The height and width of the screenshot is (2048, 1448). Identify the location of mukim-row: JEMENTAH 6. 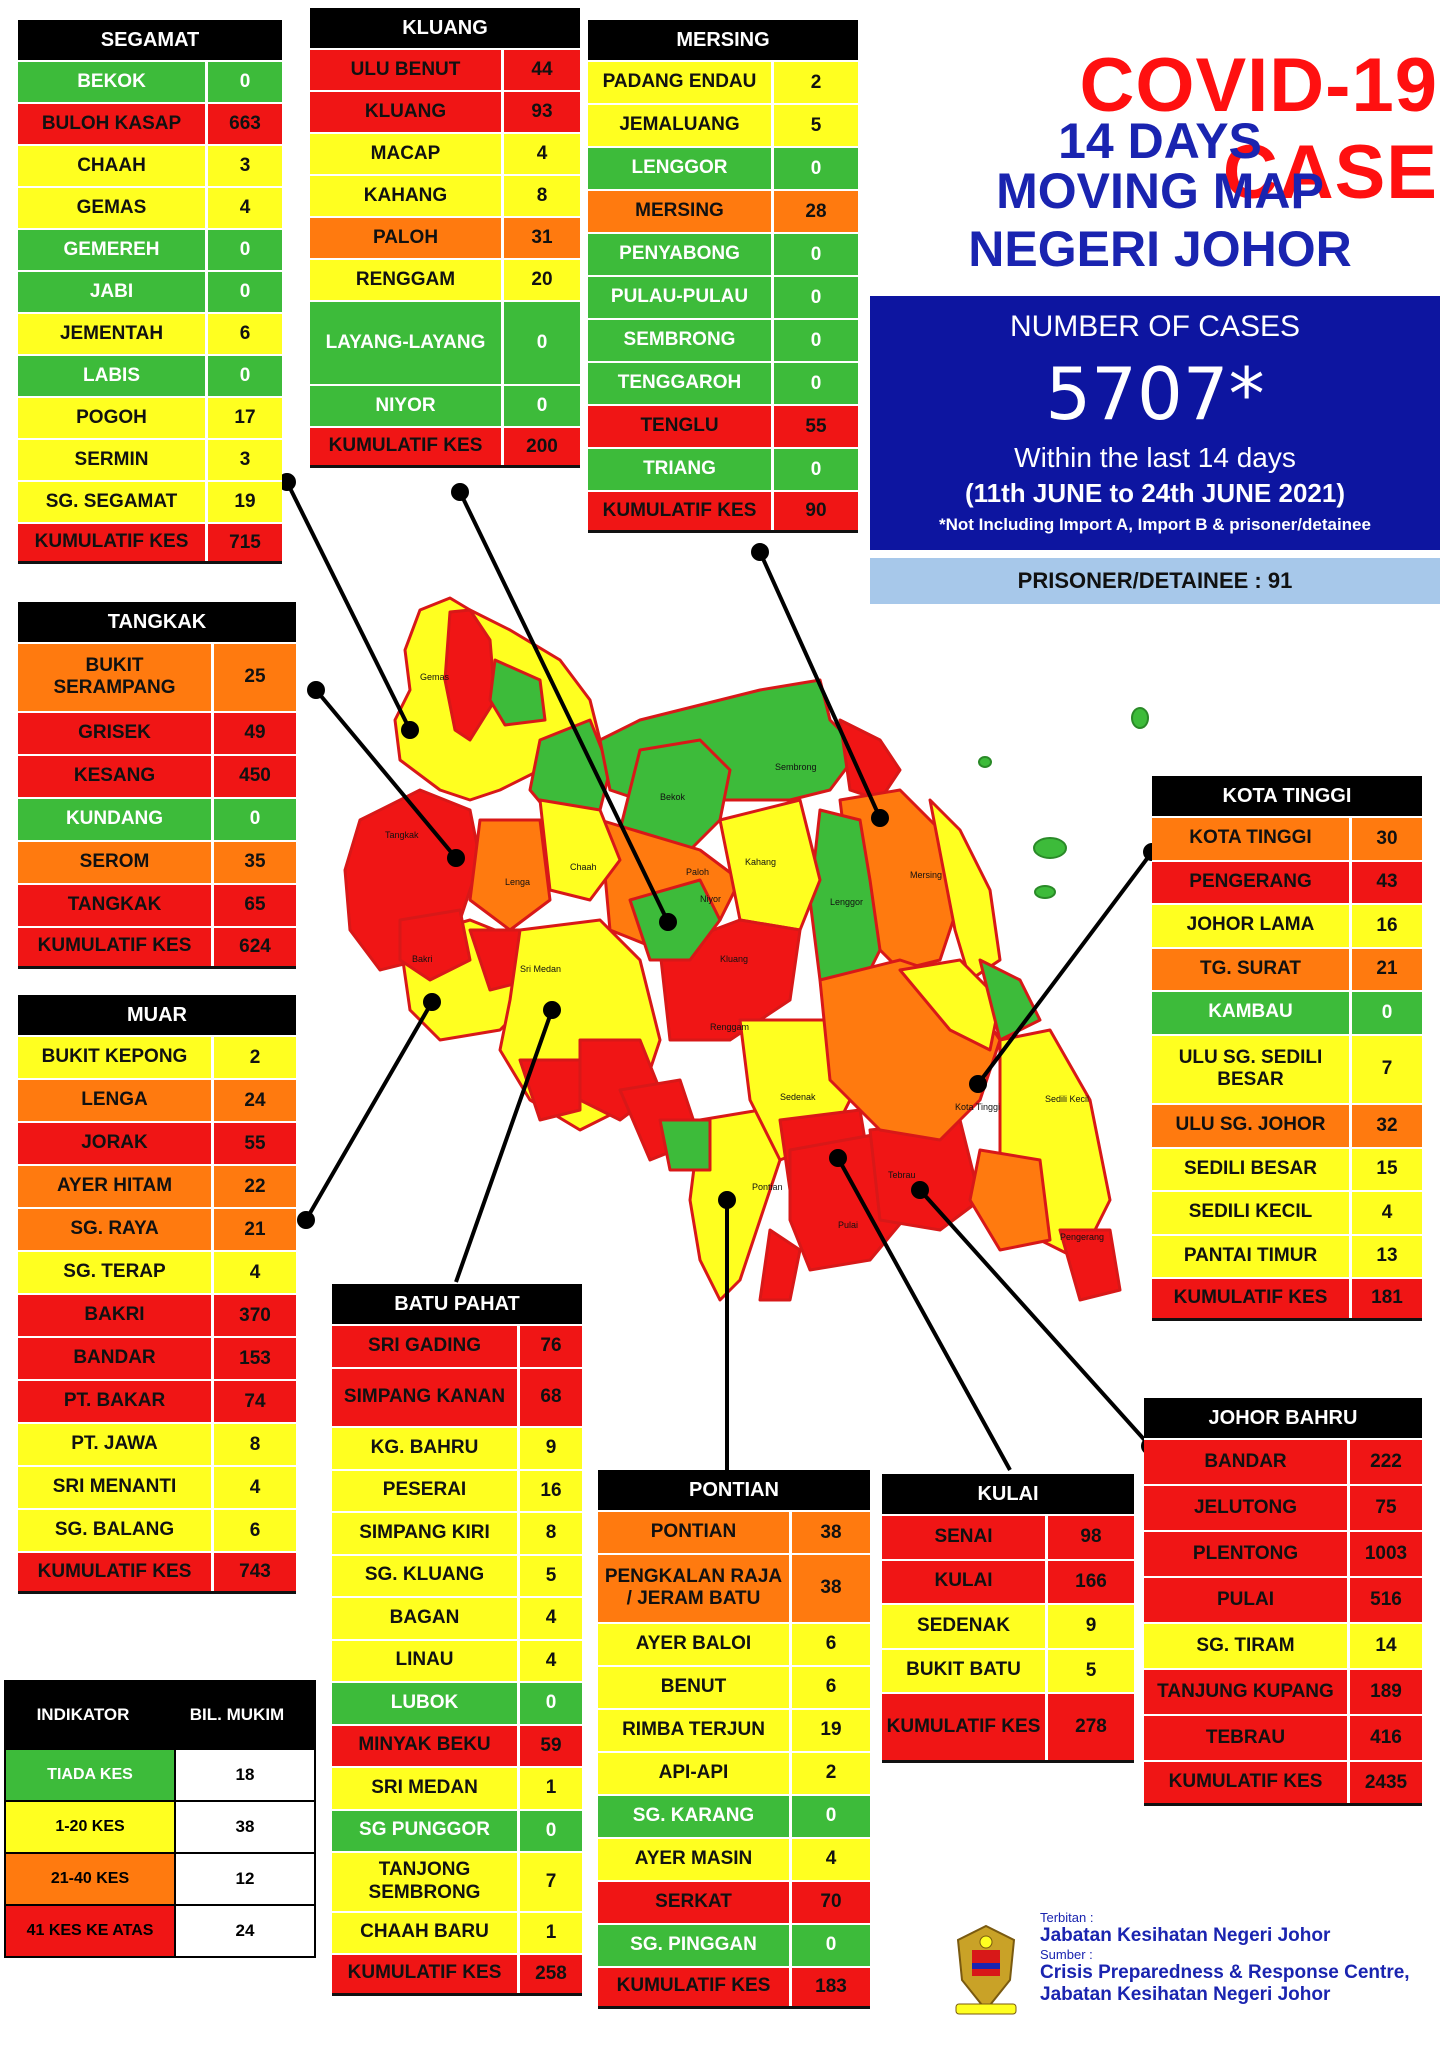
(150, 333).